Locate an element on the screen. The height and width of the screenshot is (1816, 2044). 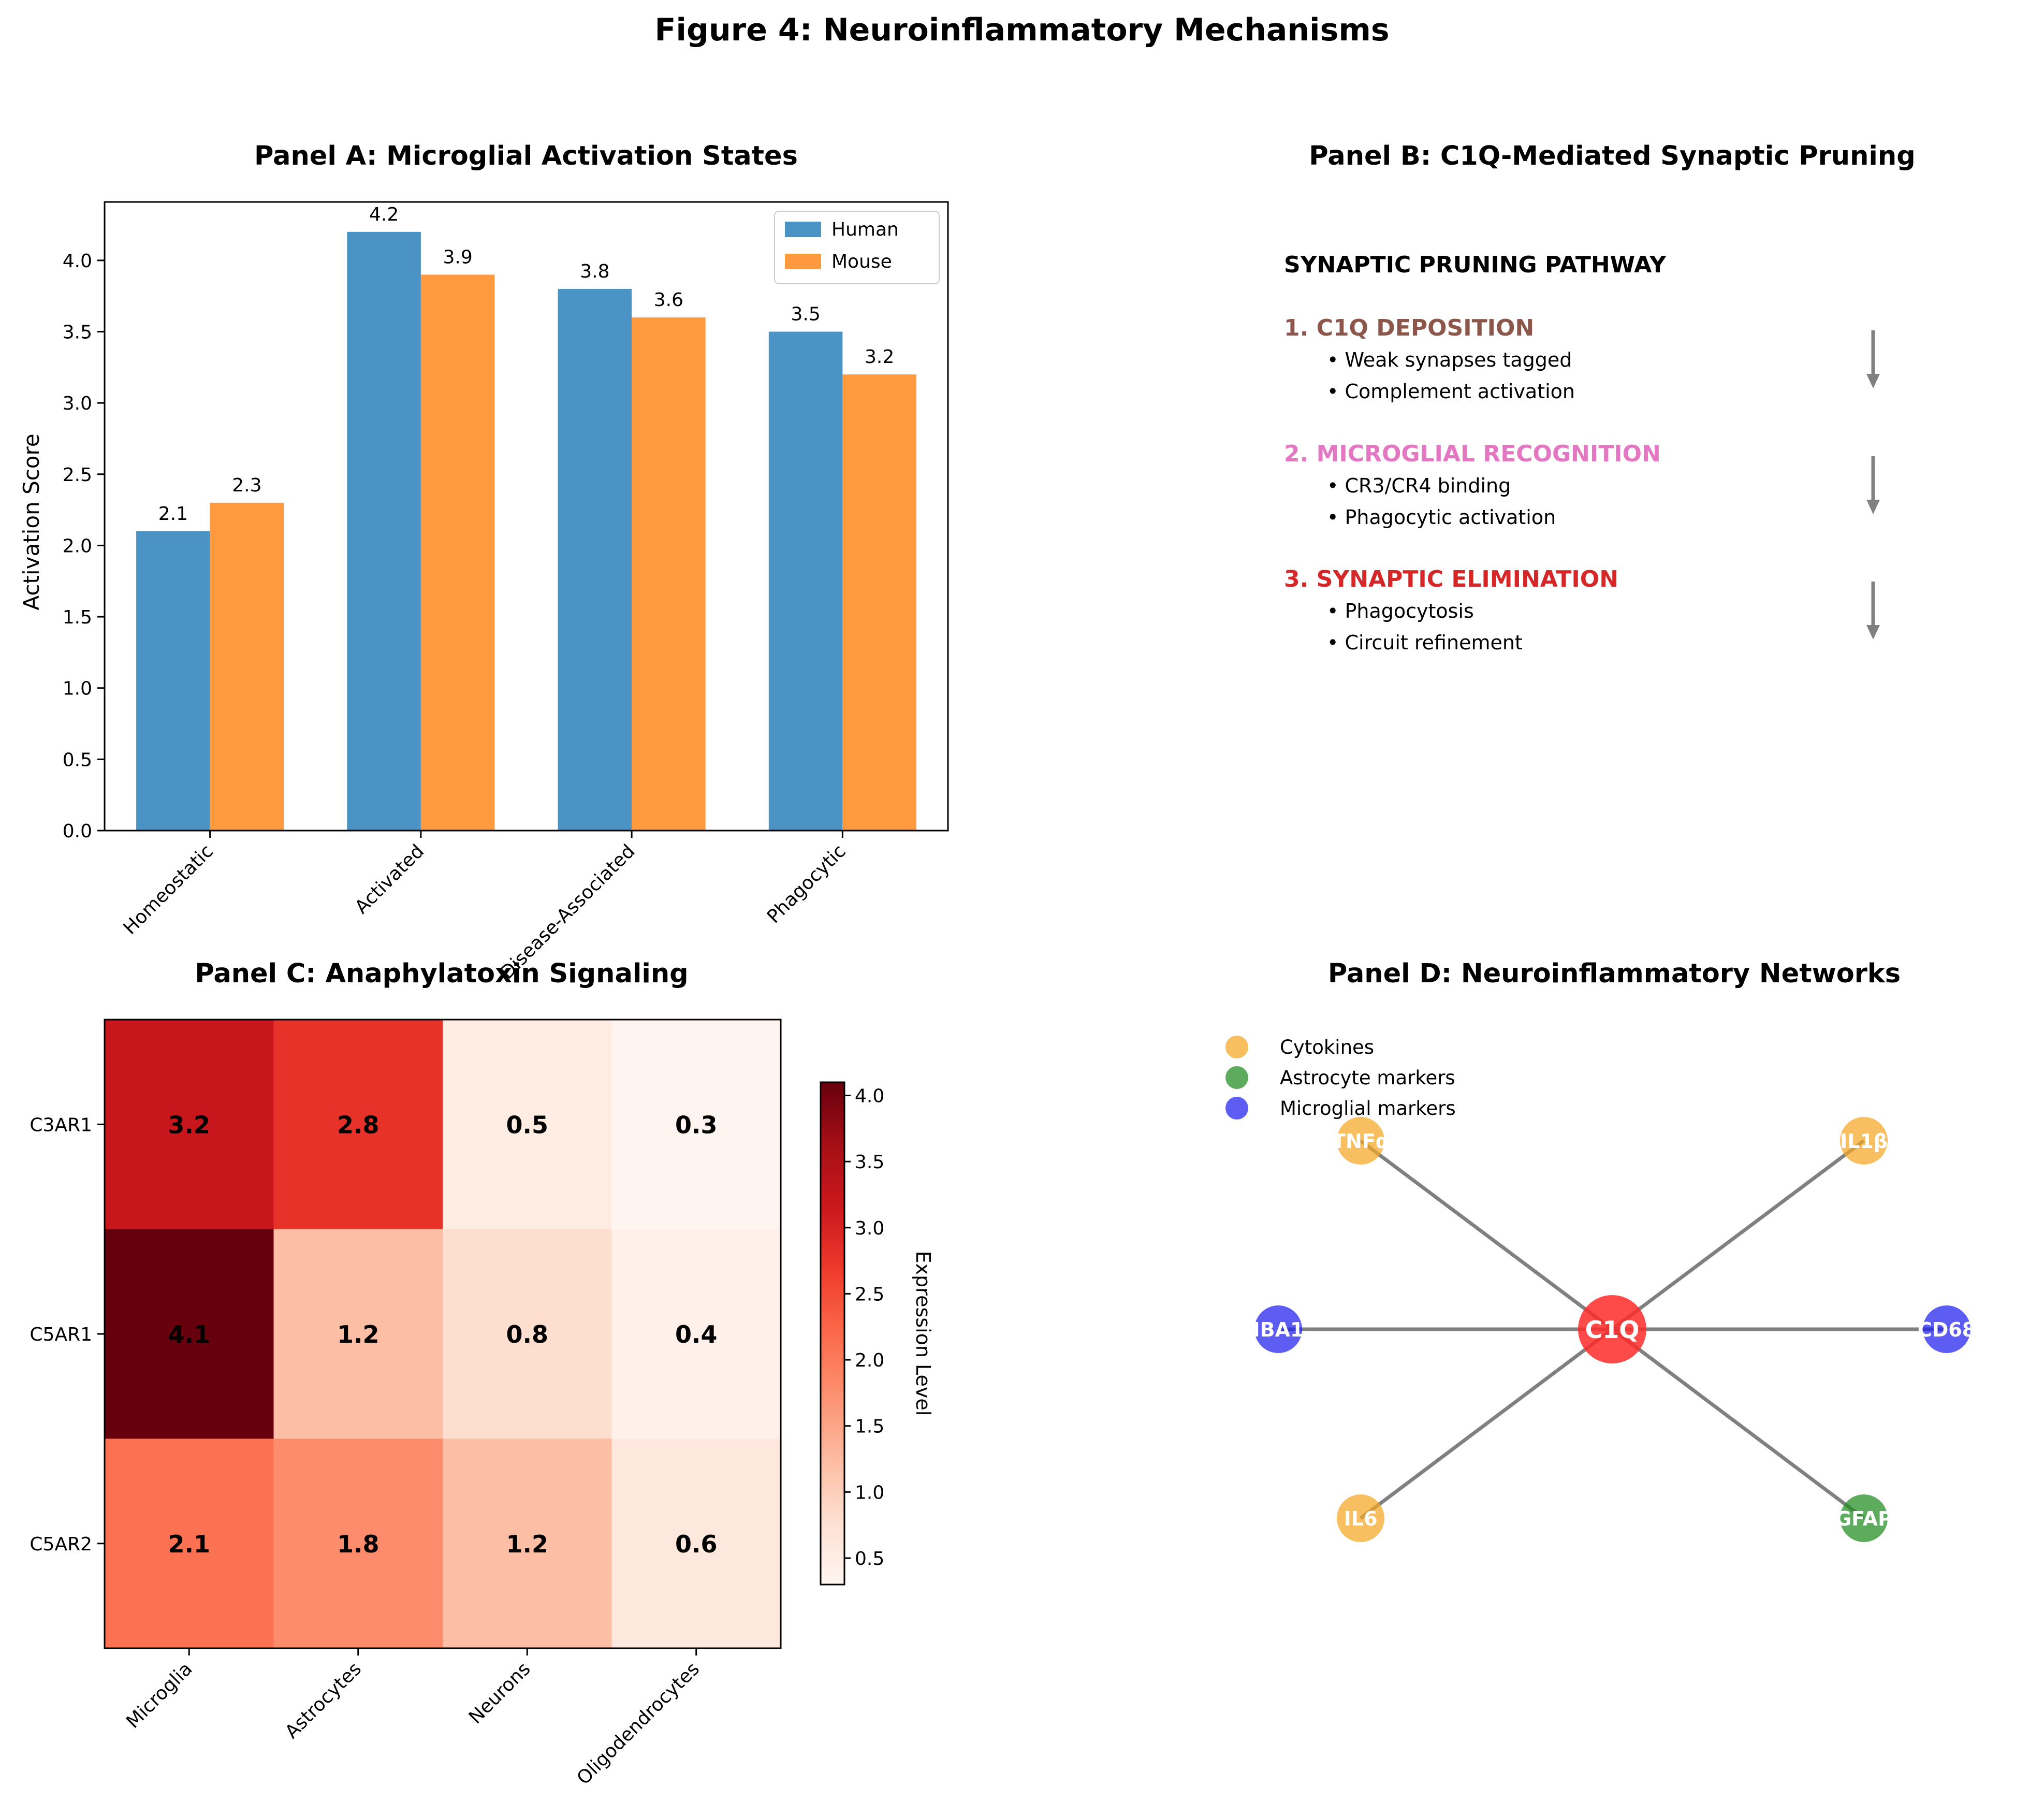
bar-value-label: 3.2 is located at coordinates (879, 357).